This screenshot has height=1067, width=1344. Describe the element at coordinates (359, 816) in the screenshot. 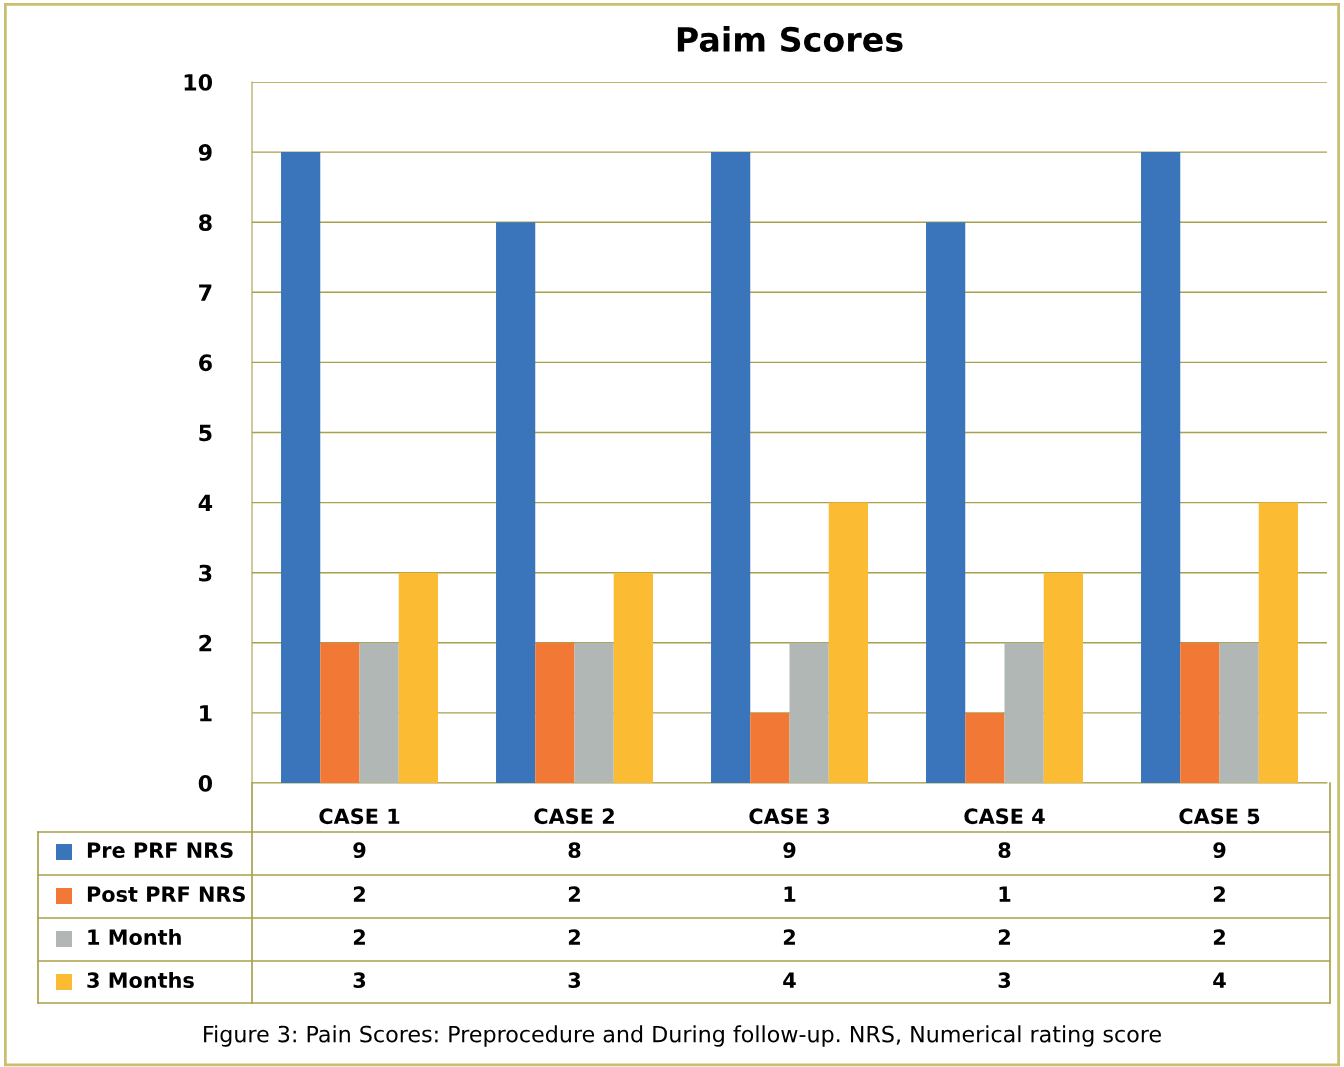

I see `x-tick-label: CASE 1` at that location.